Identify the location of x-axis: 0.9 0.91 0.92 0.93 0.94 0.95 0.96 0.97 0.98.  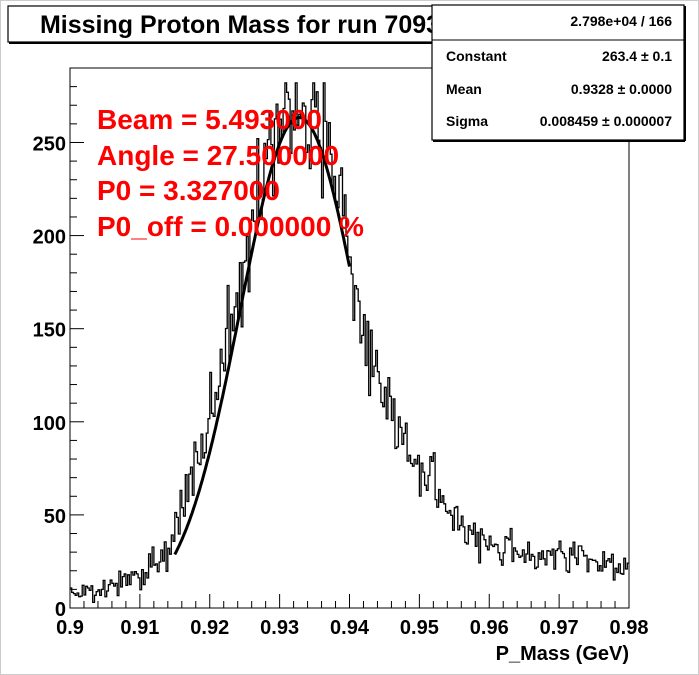
(352, 616).